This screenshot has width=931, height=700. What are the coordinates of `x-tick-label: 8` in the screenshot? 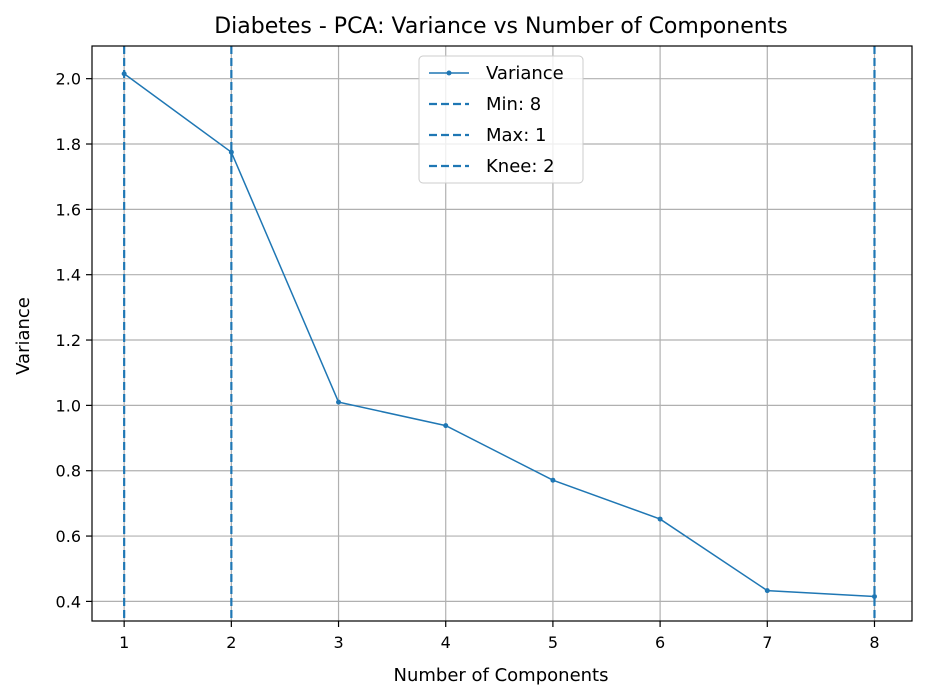 It's located at (874, 642).